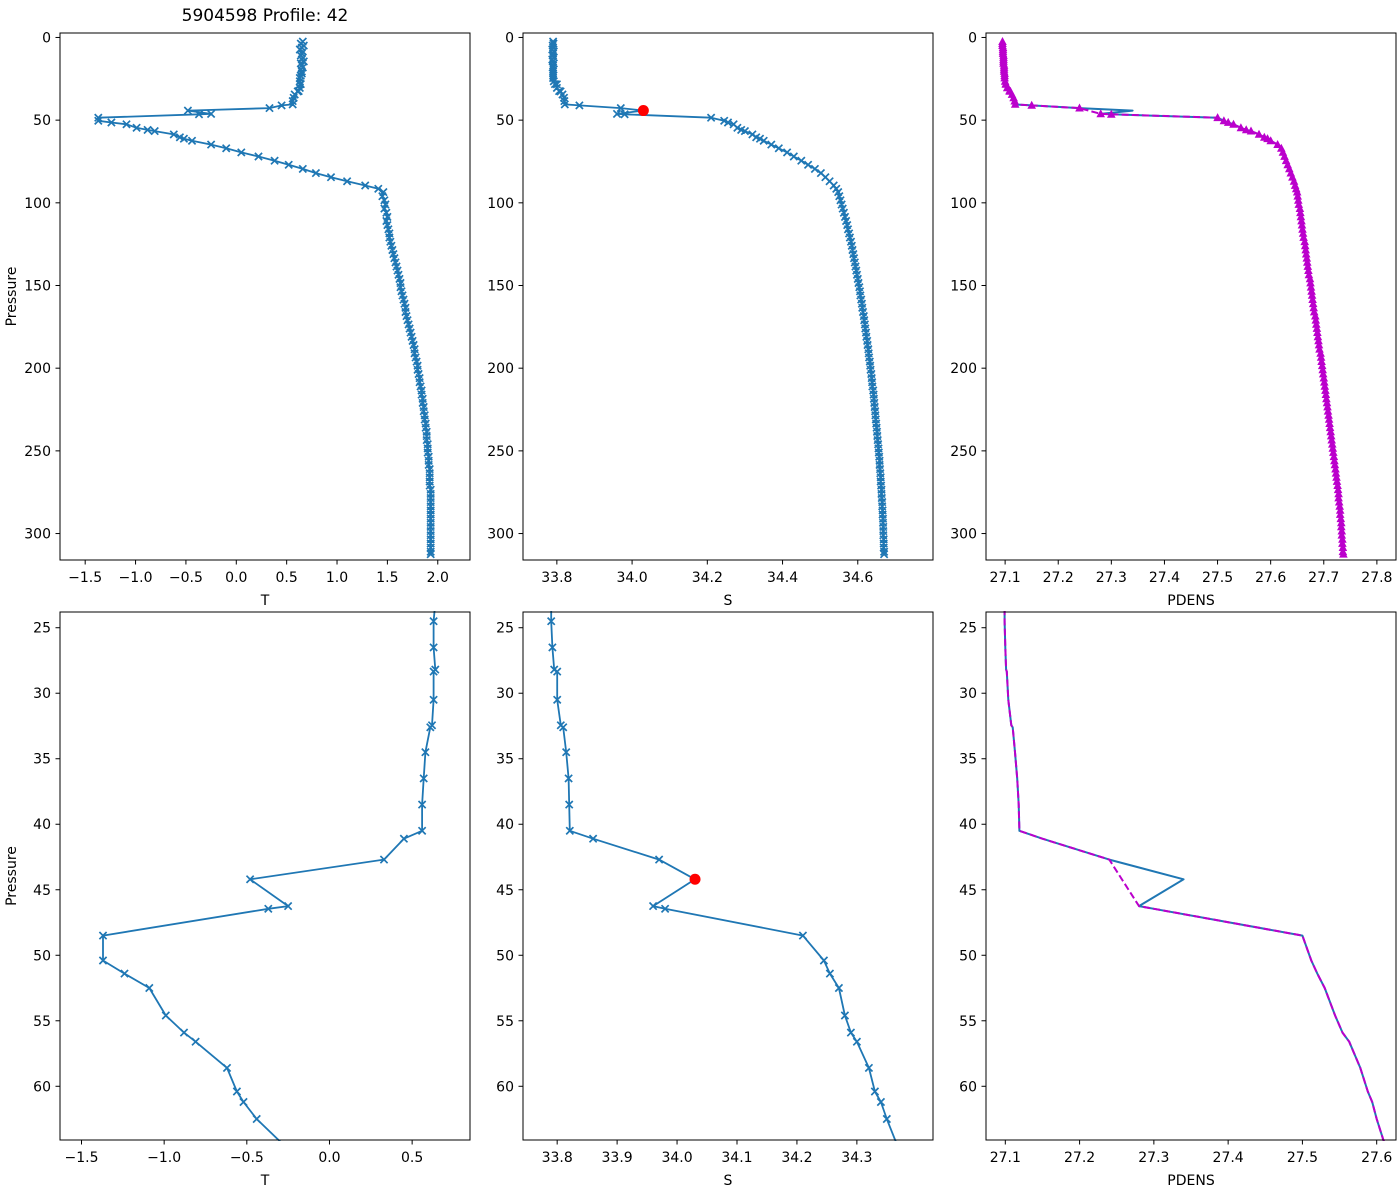 This screenshot has height=1200, width=1400. What do you see at coordinates (856, 1158) in the screenshot?
I see `axis-text: 34.3` at bounding box center [856, 1158].